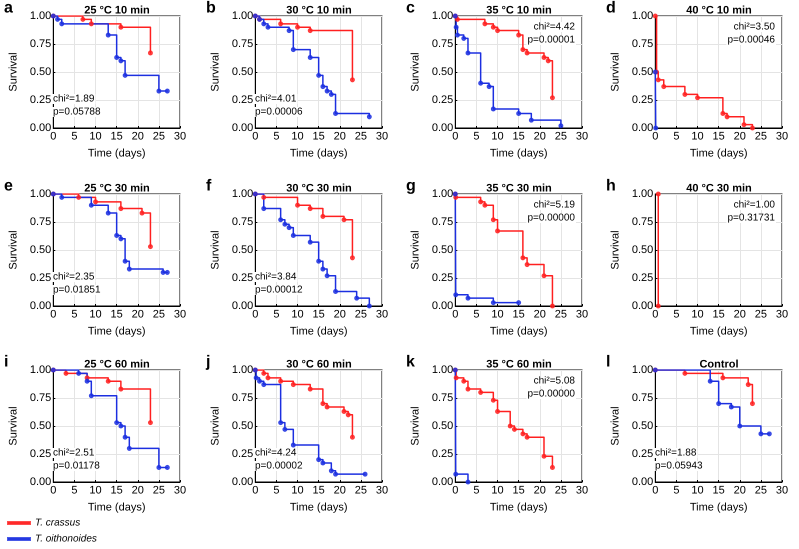 Image resolution: width=799 pixels, height=549 pixels. Describe the element at coordinates (719, 10) in the screenshot. I see `chart-title: 40 °C 10 min` at that location.